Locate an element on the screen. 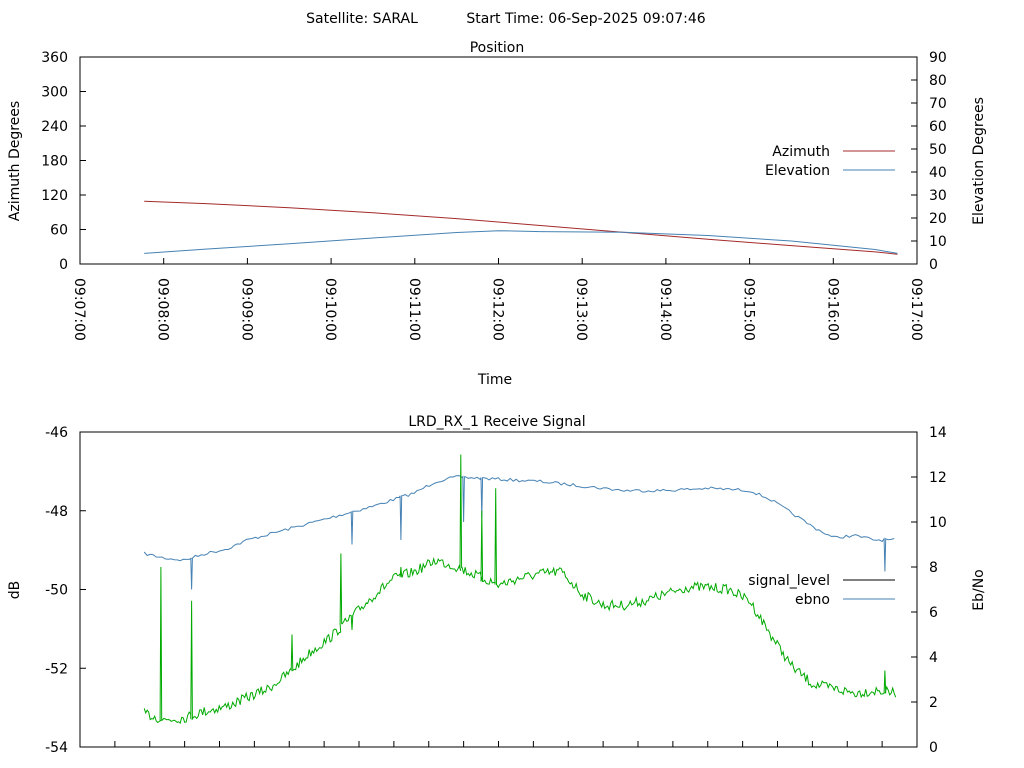 This screenshot has height=768, width=1024. signal-title: LRD_RX_1 Receive Signal is located at coordinates (496, 422).